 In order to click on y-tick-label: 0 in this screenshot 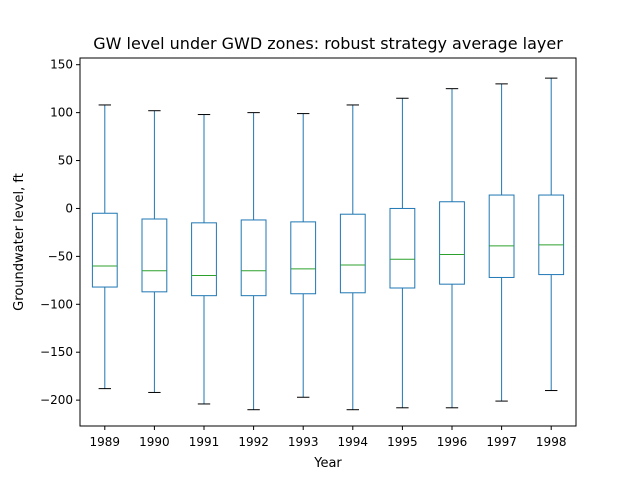, I will do `click(69, 208)`.